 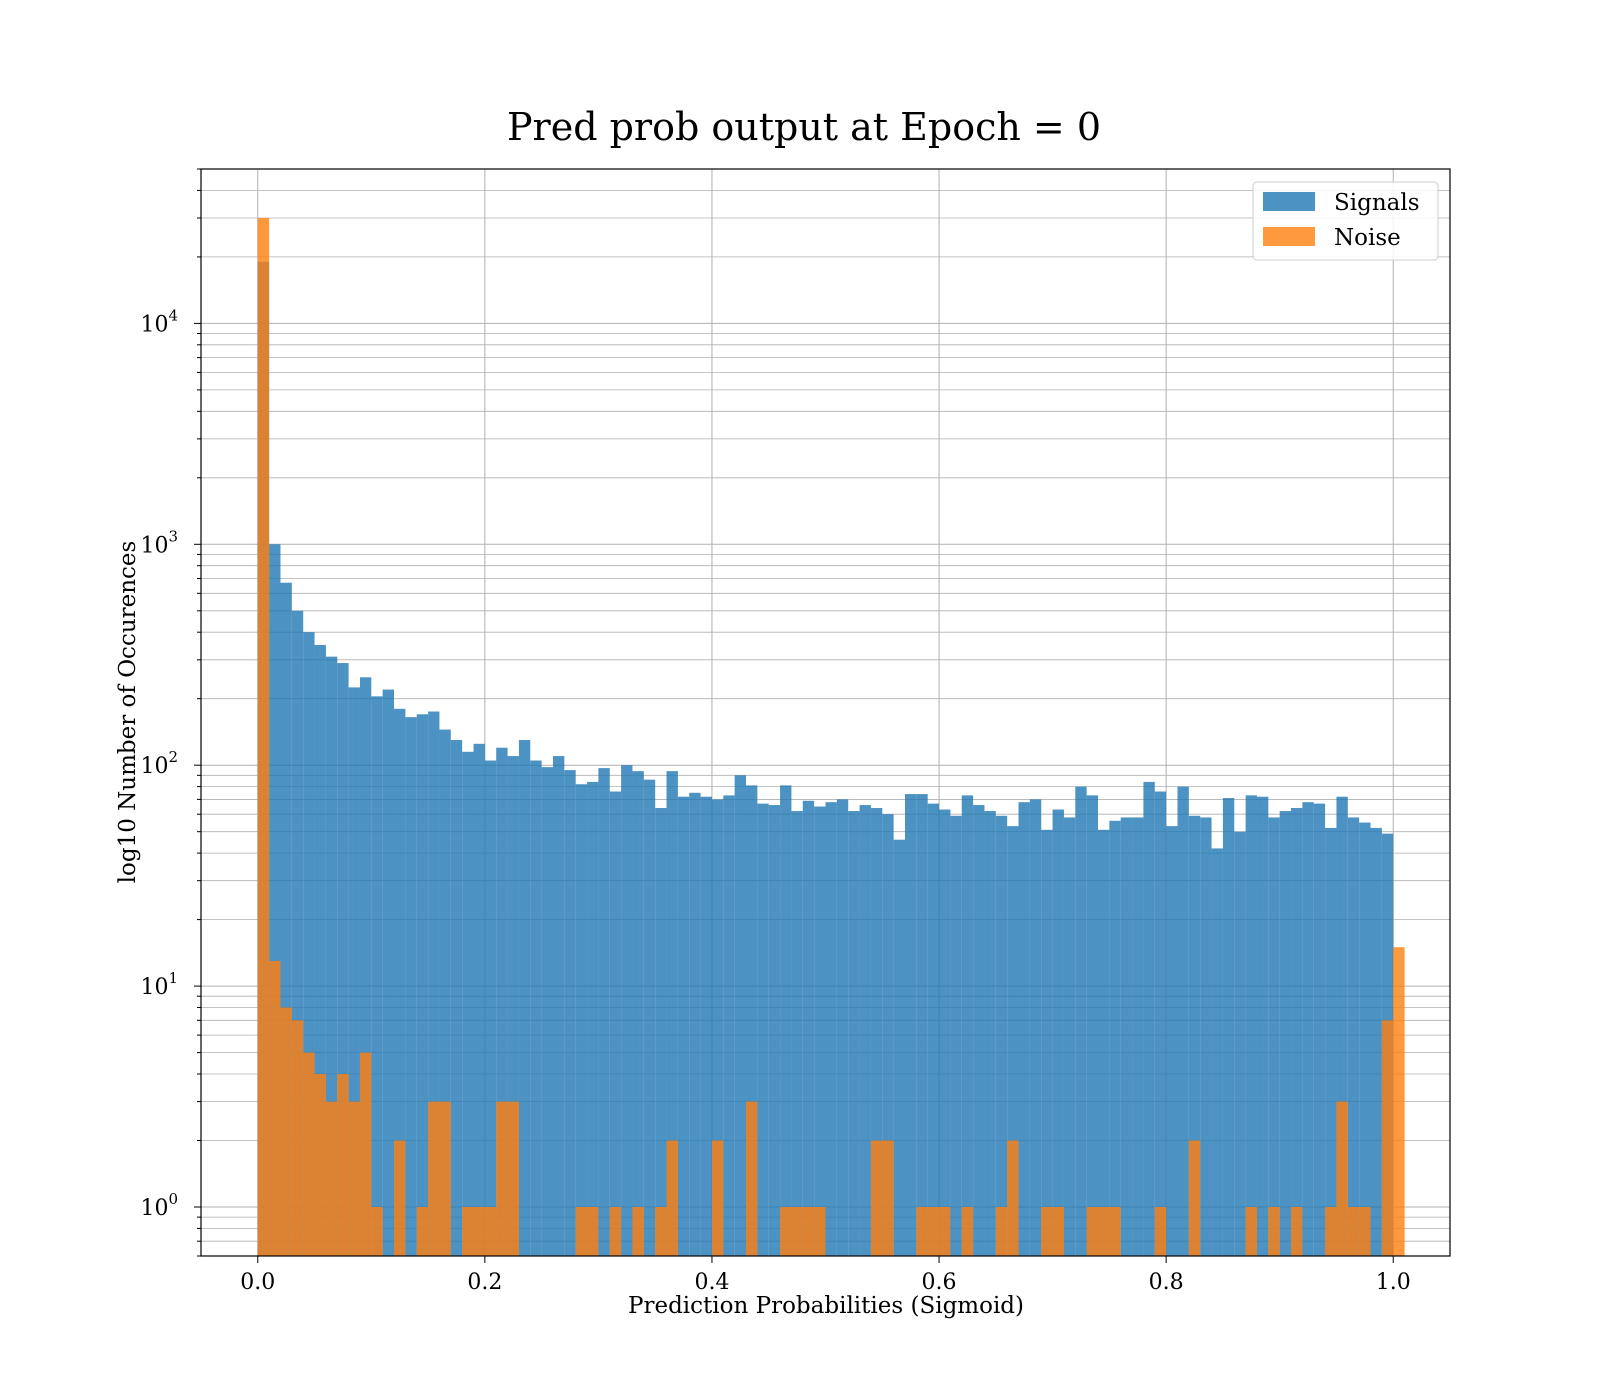 I want to click on y-tick-label: 10¹, so click(x=159, y=984).